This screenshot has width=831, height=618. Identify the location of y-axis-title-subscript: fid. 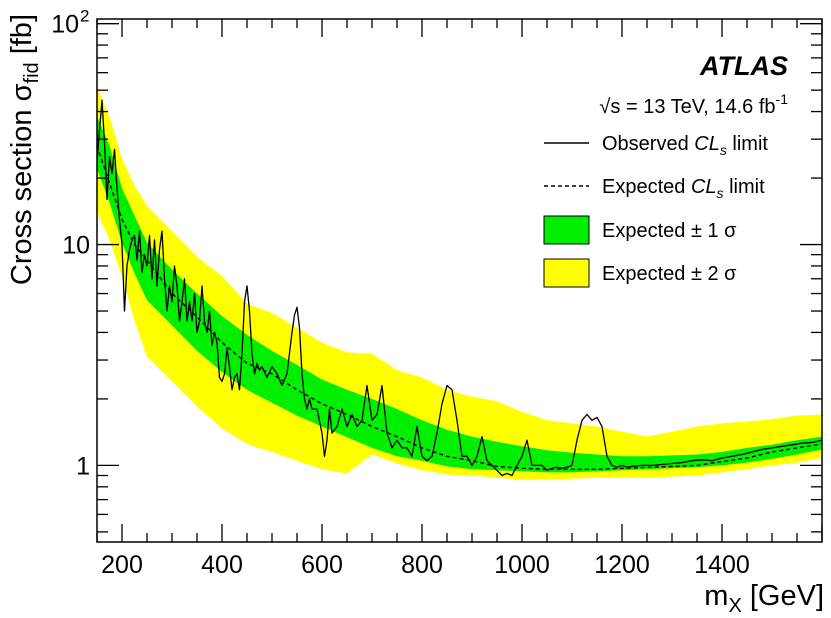
(32, 72).